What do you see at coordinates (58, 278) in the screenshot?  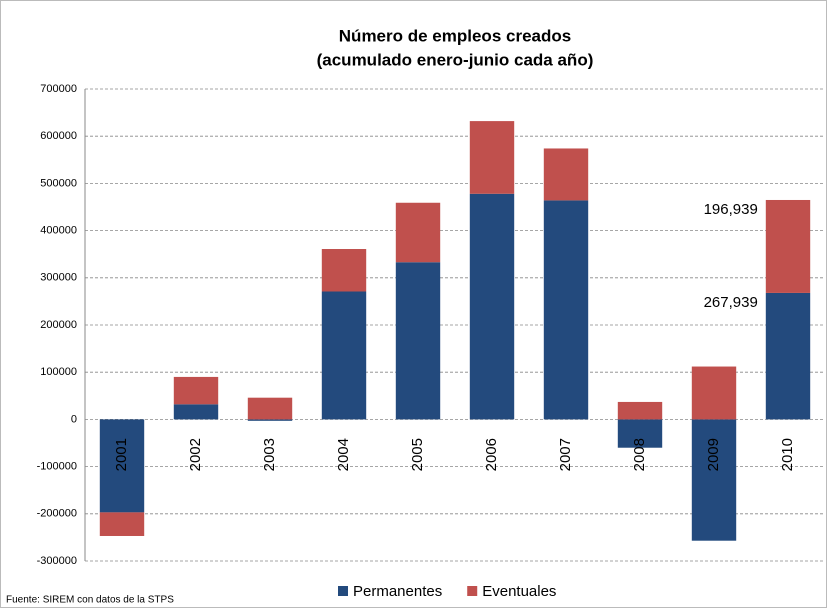 I see `y-tick-label: 300000` at bounding box center [58, 278].